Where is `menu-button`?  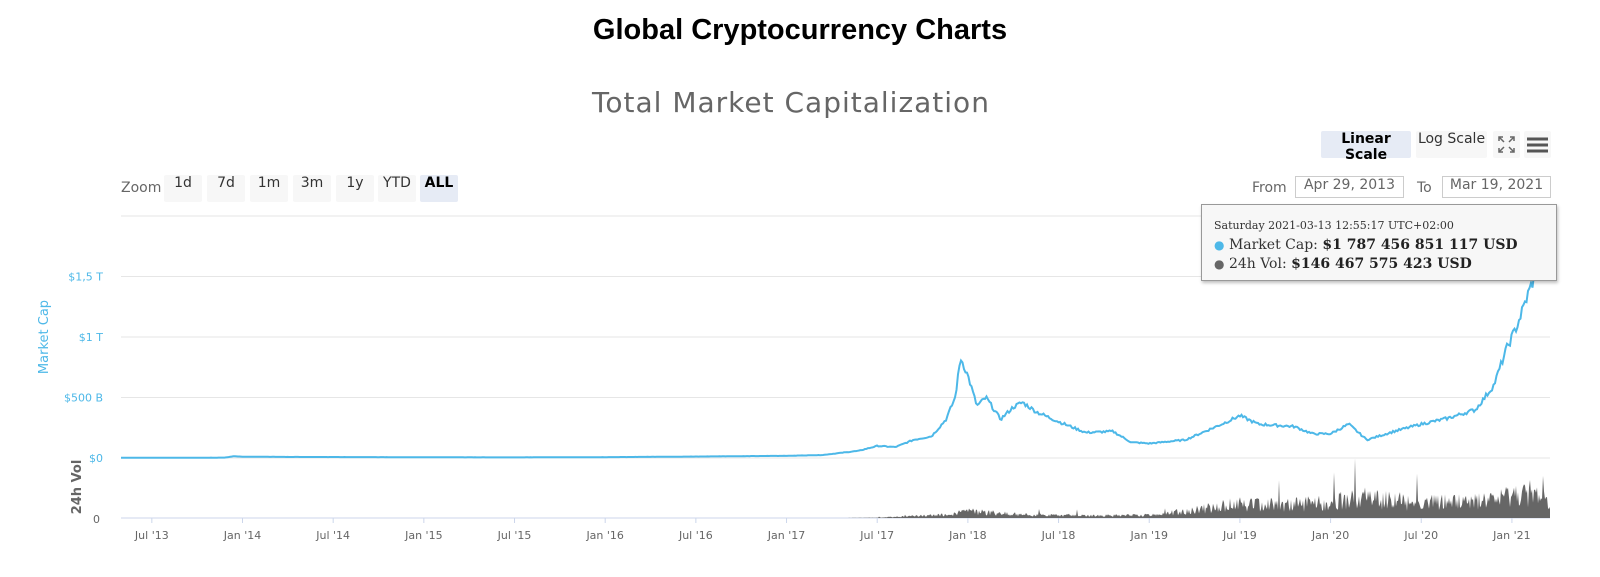
menu-button is located at coordinates (1537, 144).